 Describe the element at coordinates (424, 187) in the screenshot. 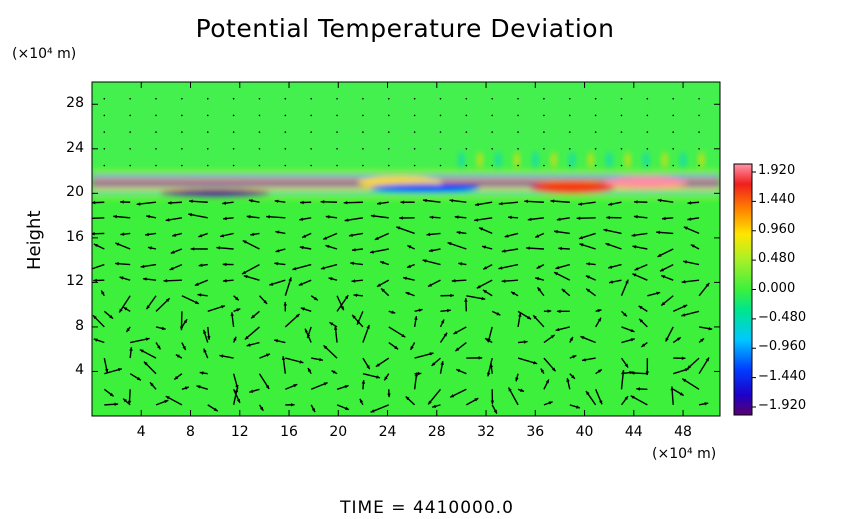

I see `cold-anomaly` at that location.